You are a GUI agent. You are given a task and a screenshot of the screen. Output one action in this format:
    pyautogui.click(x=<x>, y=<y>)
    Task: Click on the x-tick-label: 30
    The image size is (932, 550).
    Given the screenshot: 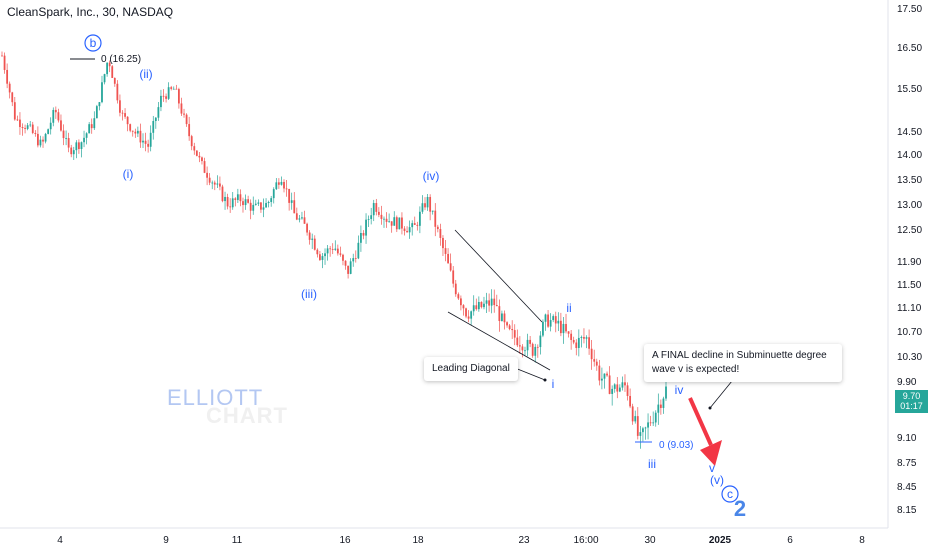 What is the action you would take?
    pyautogui.click(x=650, y=540)
    